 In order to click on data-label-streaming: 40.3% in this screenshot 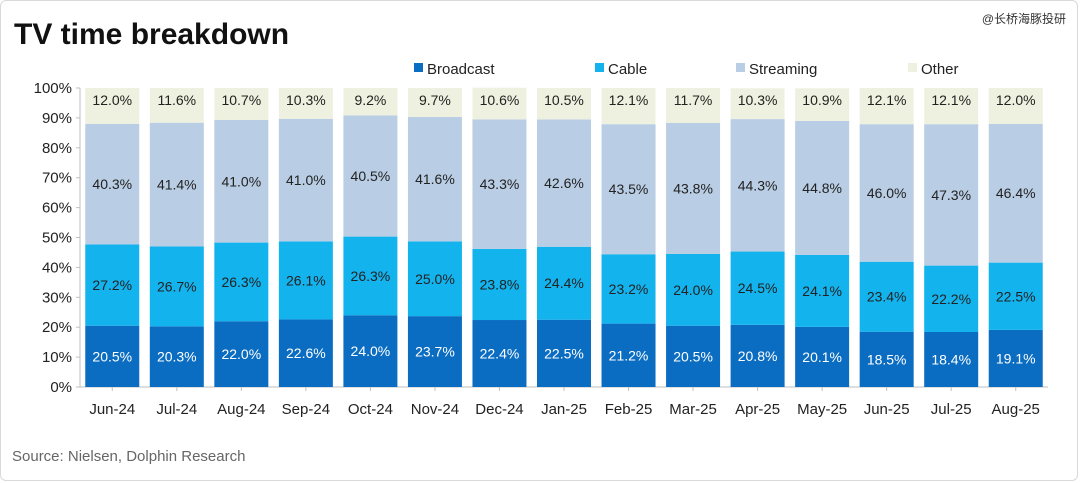, I will do `click(112, 184)`.